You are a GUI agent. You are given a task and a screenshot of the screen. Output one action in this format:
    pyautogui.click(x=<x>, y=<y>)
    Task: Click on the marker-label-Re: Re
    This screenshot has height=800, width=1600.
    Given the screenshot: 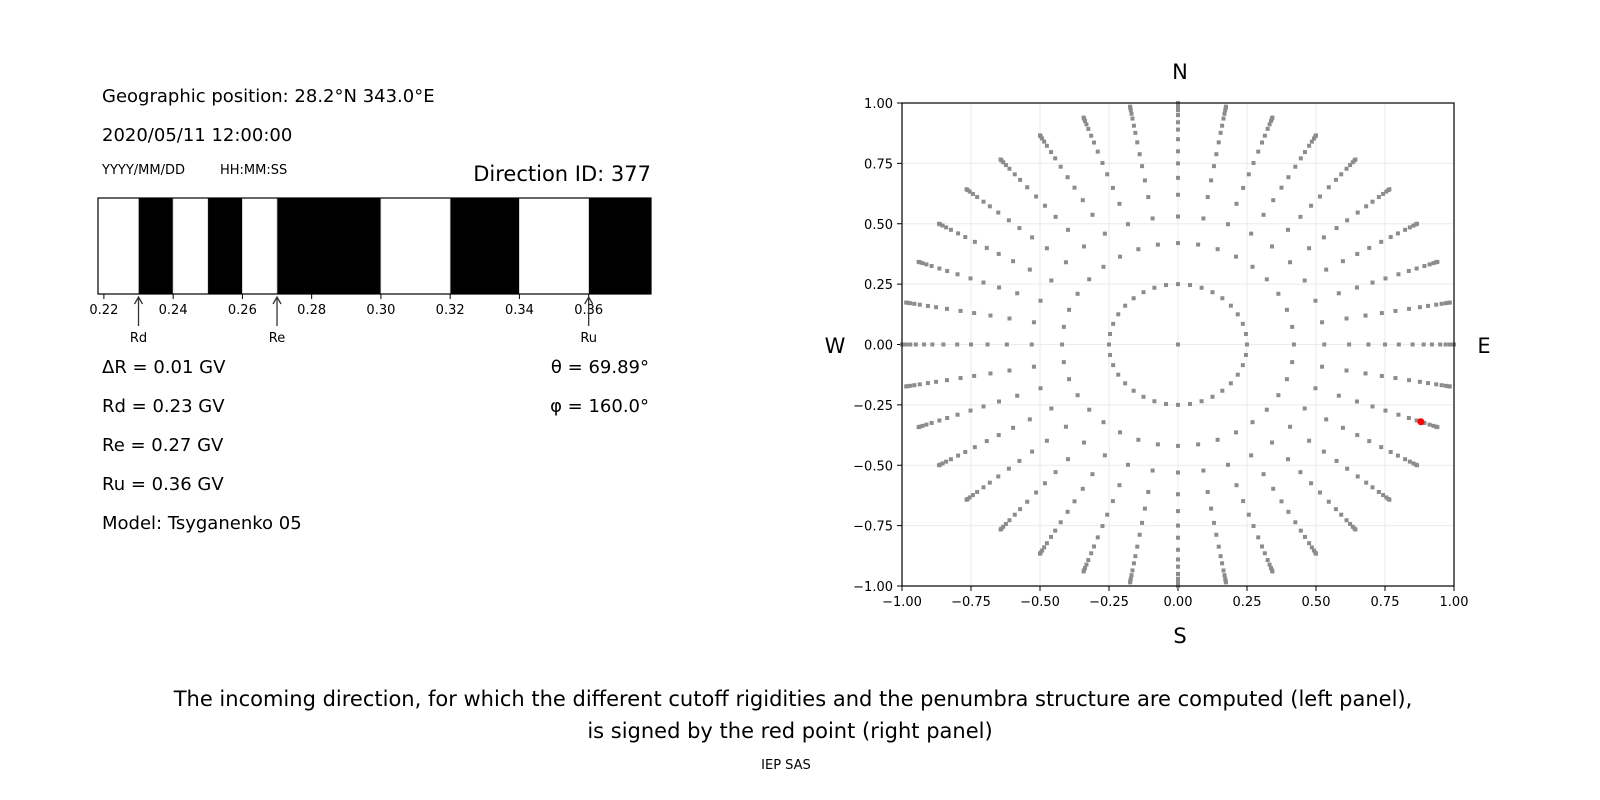 What is the action you would take?
    pyautogui.click(x=277, y=338)
    